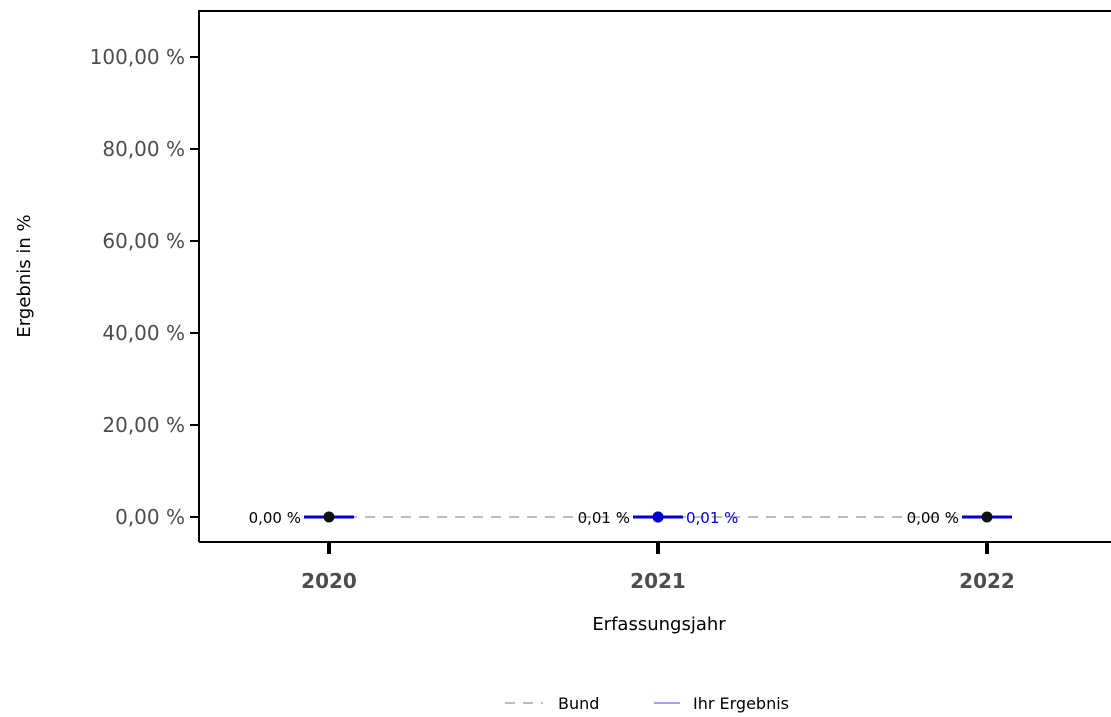 The image size is (1111, 717). What do you see at coordinates (712, 518) in the screenshot?
I see `ihr-ergebnis-value-label: 0,01 %` at bounding box center [712, 518].